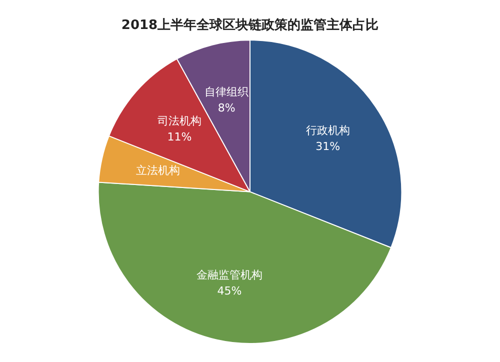 This screenshot has width=500, height=362. Describe the element at coordinates (328, 130) in the screenshot. I see `slice-label: 行政机构` at that location.